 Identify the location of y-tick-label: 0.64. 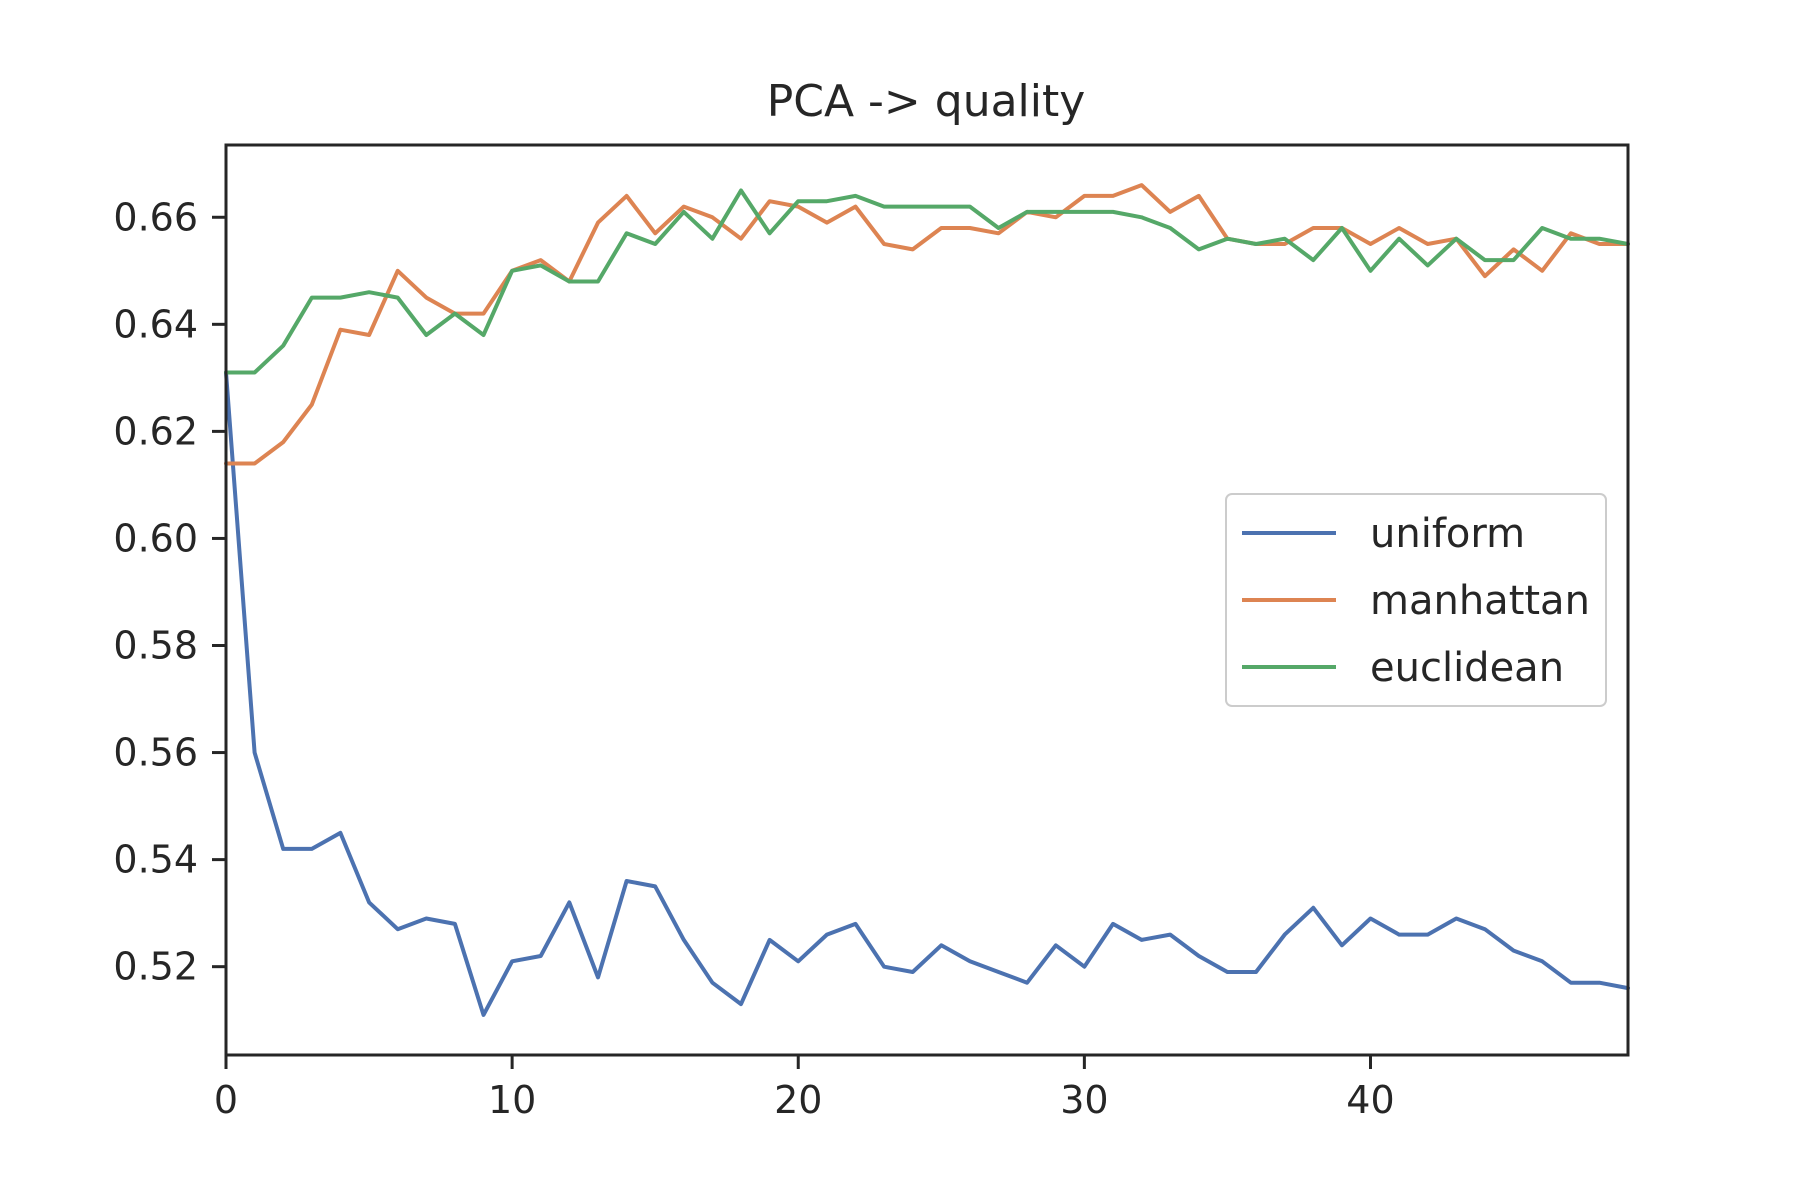
(155, 324).